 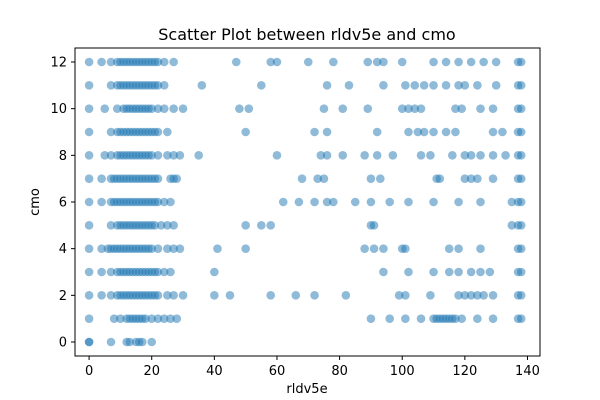 What do you see at coordinates (63, 296) in the screenshot?
I see `y-tick-label: 2` at bounding box center [63, 296].